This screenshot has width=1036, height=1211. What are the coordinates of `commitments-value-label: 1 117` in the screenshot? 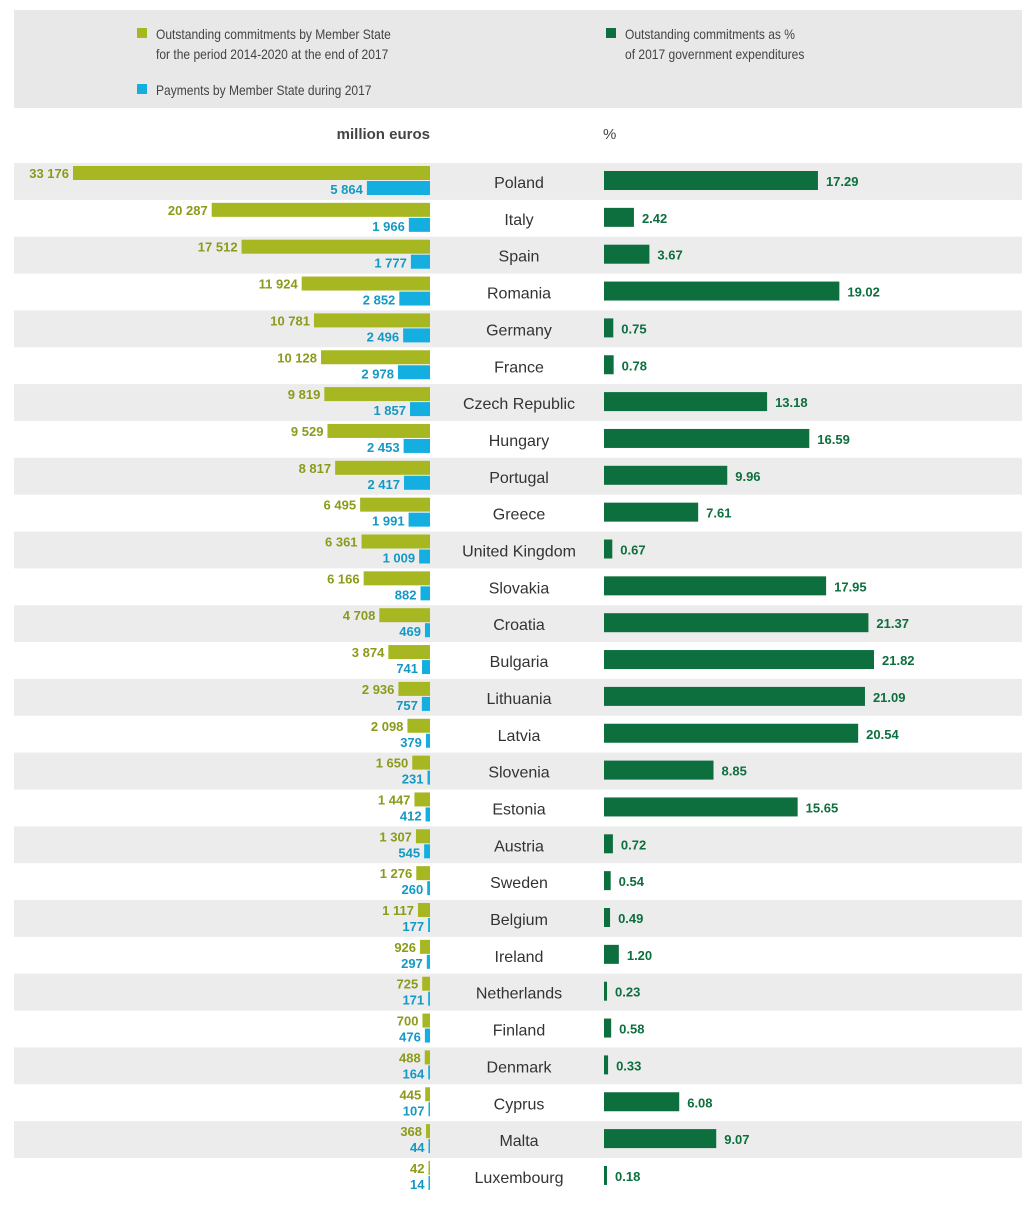 It's located at (398, 910).